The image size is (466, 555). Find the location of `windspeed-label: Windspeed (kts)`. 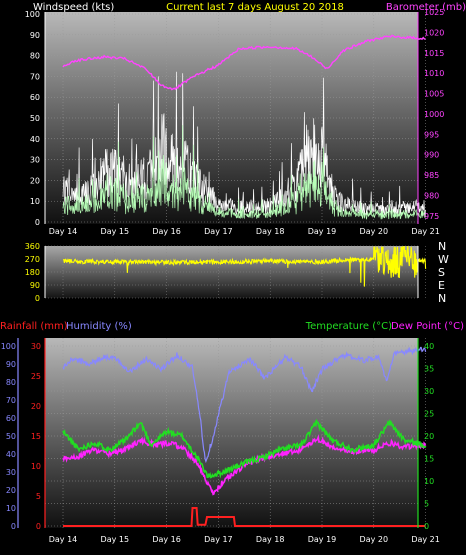

windspeed-label: Windspeed (kts) is located at coordinates (73, 7).